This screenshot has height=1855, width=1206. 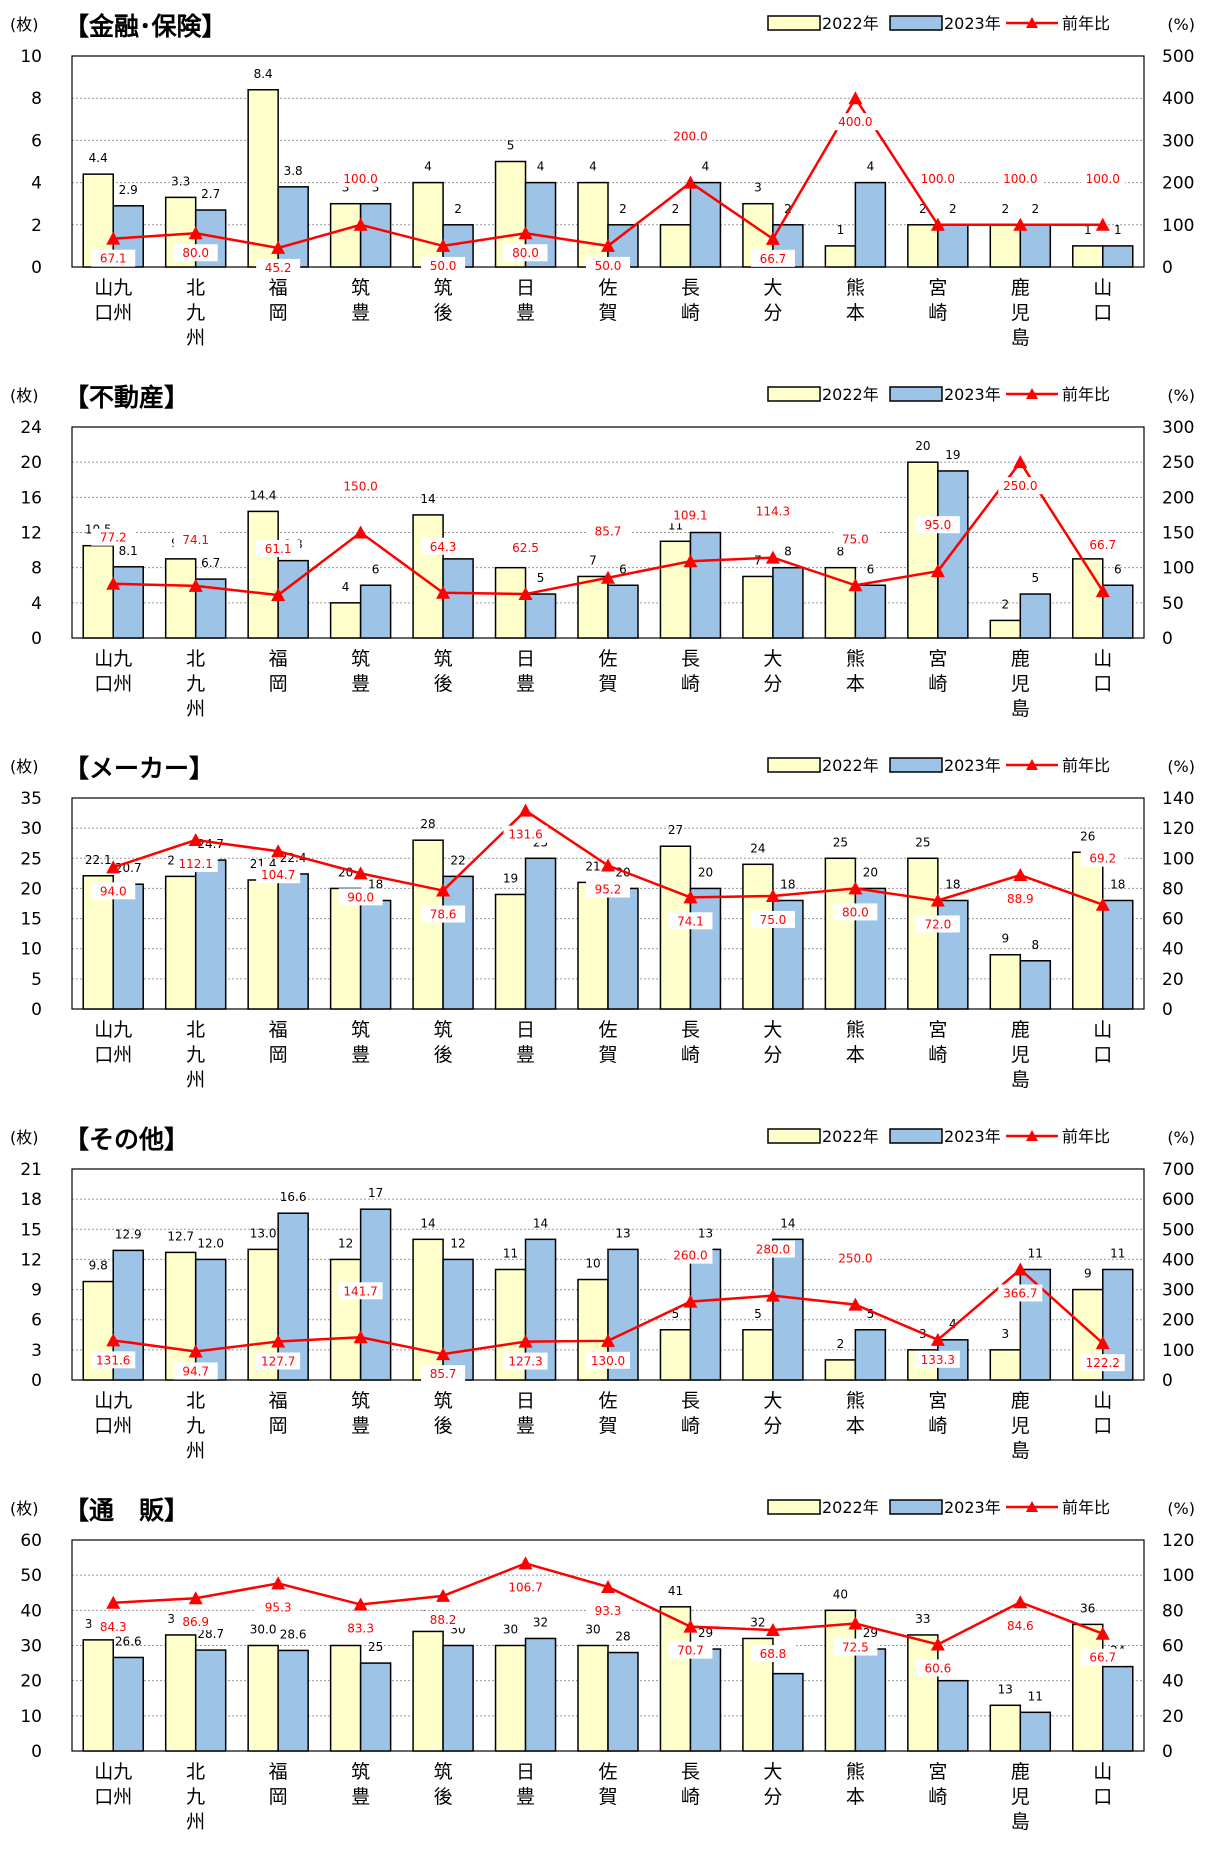 What do you see at coordinates (972, 394) in the screenshot?
I see `legend-label-2023: 2023年` at bounding box center [972, 394].